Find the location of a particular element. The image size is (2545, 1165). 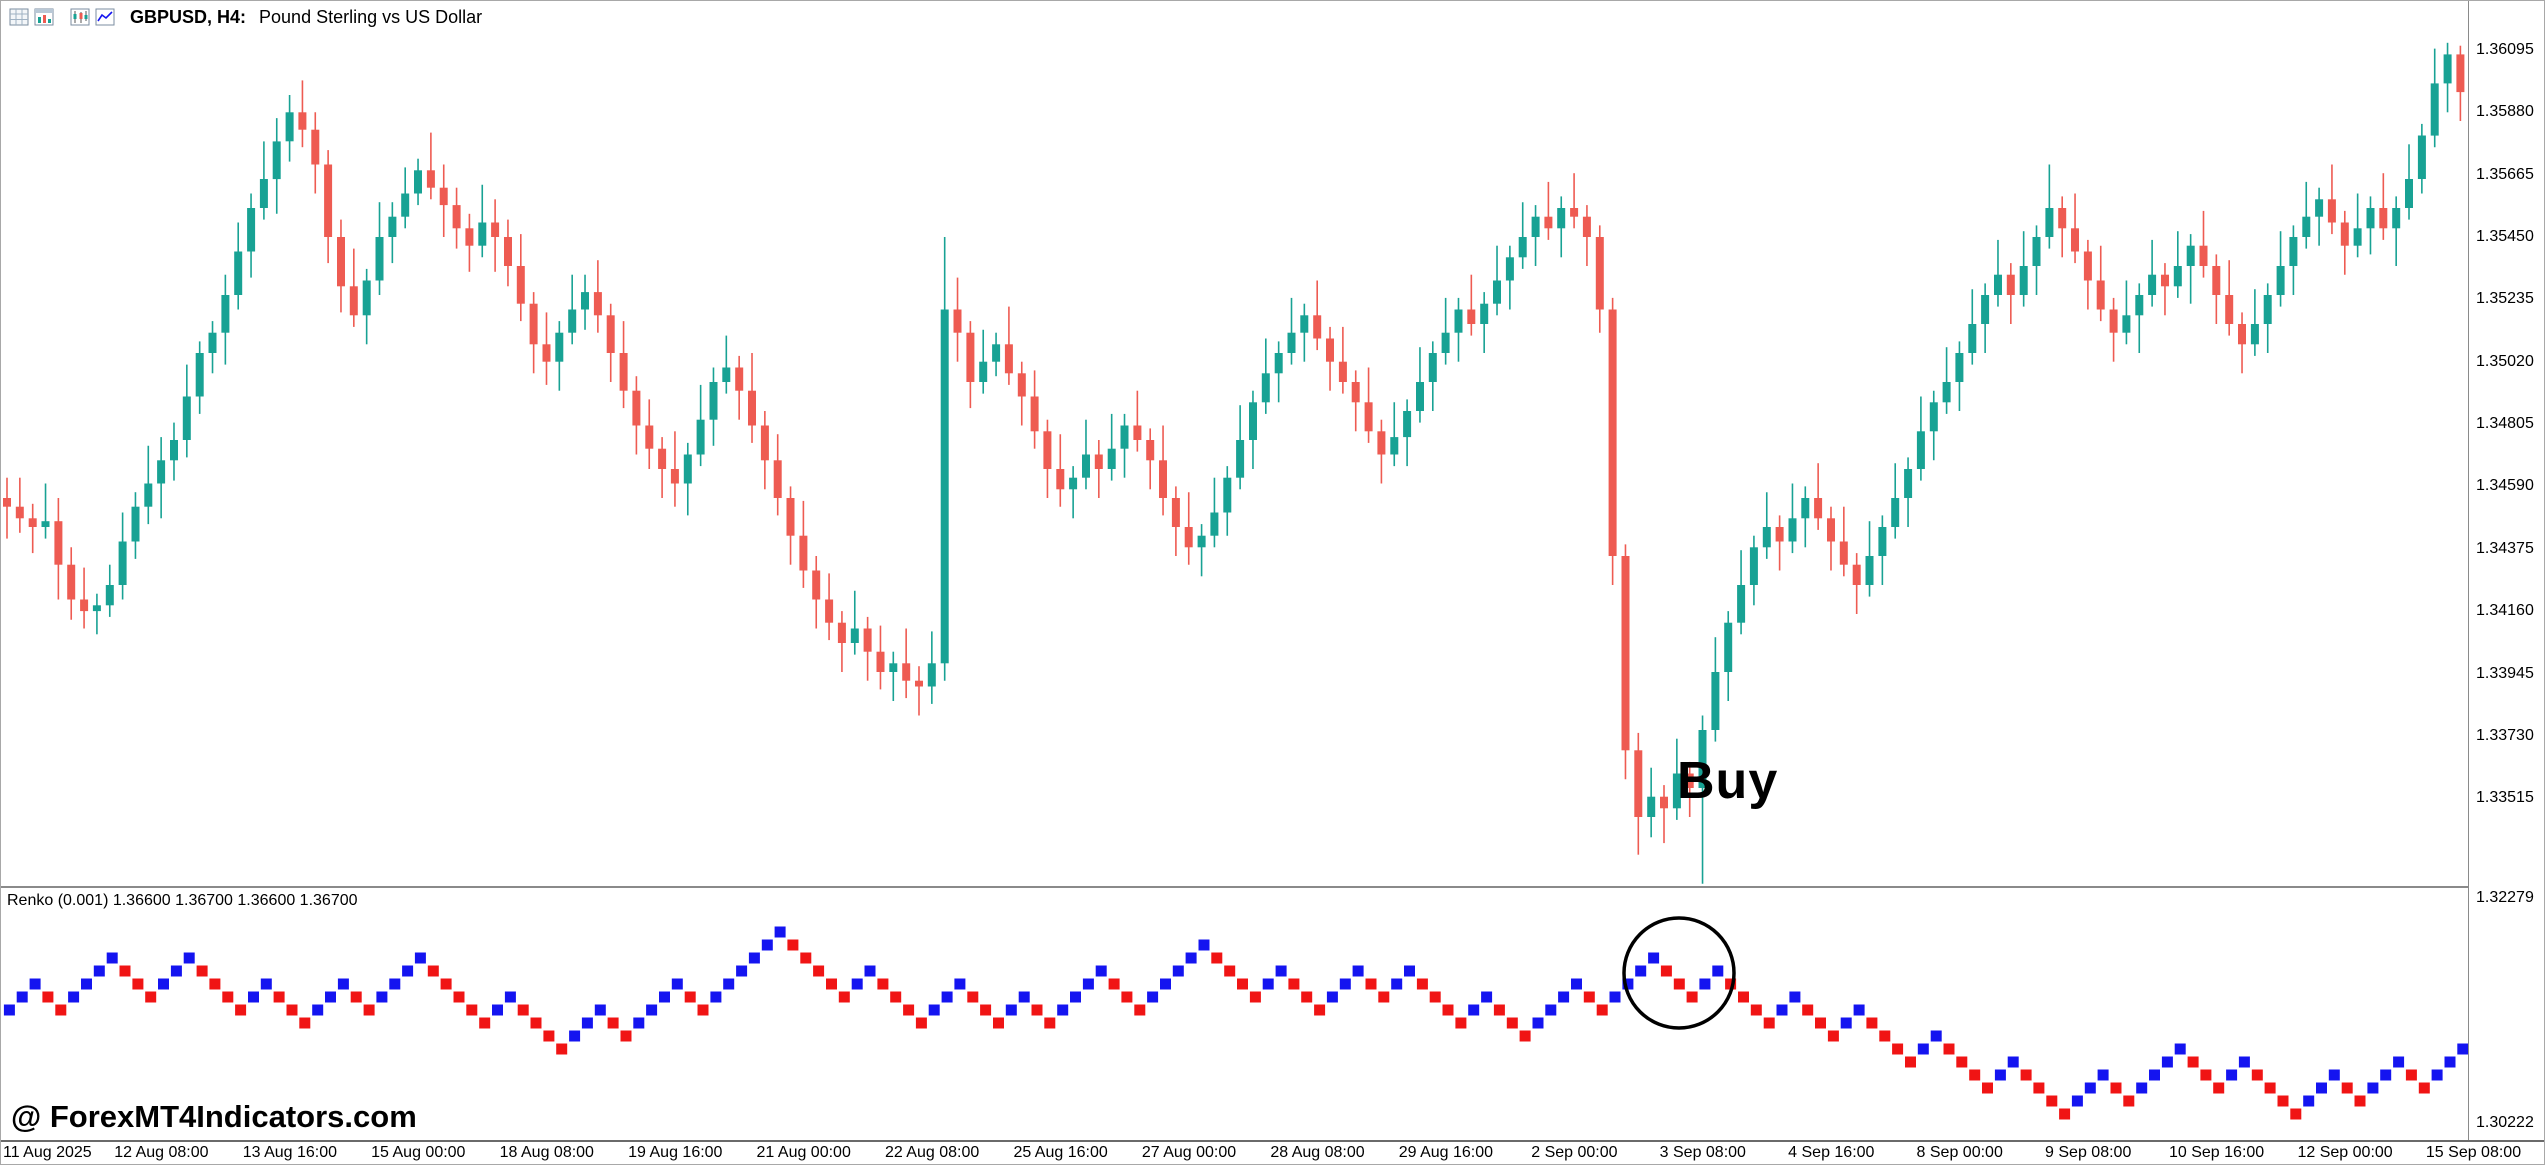

time-tick-label: 4 Sep 16:00 is located at coordinates (1831, 1152).